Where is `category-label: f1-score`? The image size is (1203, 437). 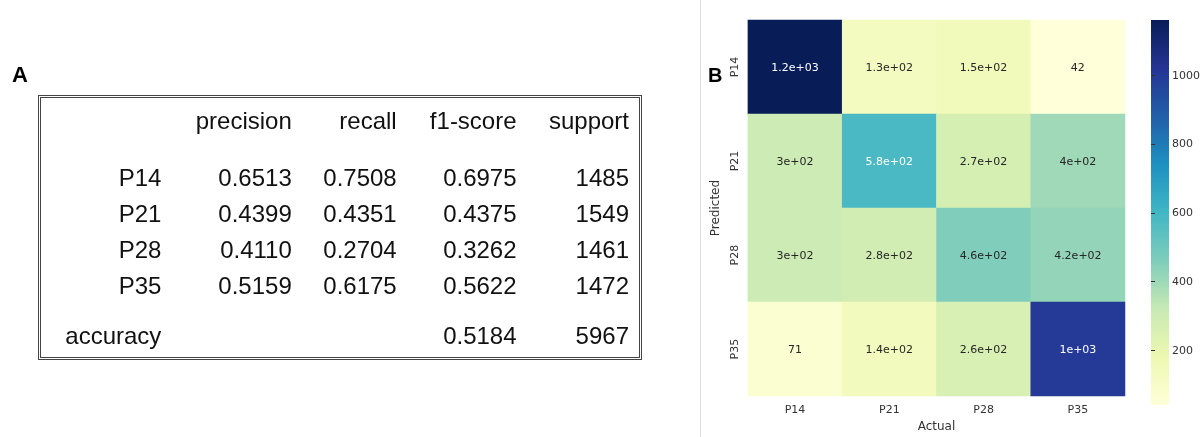 category-label: f1-score is located at coordinates (473, 121).